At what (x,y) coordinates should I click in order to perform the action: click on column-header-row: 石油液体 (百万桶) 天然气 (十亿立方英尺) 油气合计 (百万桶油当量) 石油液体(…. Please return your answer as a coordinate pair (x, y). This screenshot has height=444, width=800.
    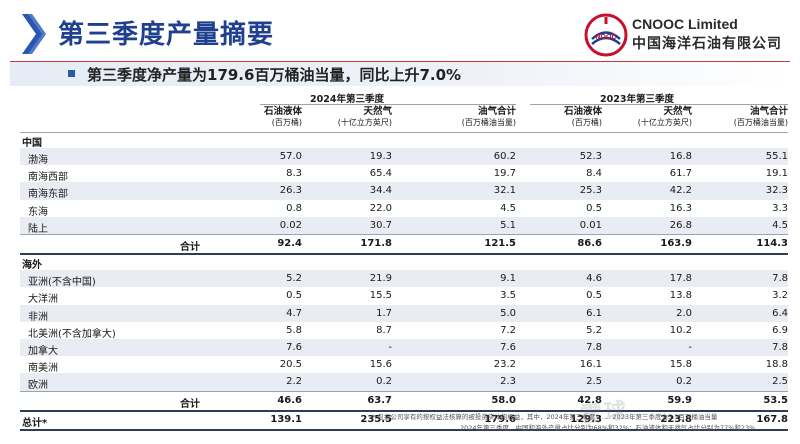
    Looking at the image, I should click on (404, 119).